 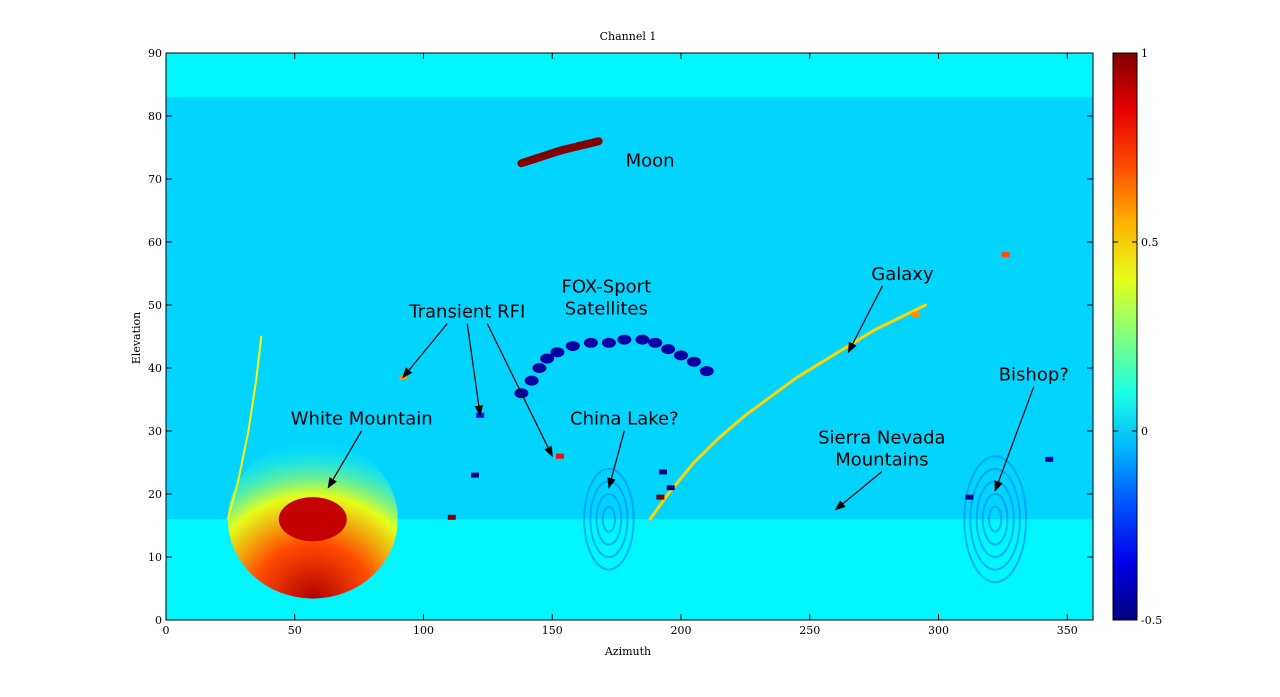 What do you see at coordinates (1150, 242) in the screenshot?
I see `colorbar-tick-label: 0.5` at bounding box center [1150, 242].